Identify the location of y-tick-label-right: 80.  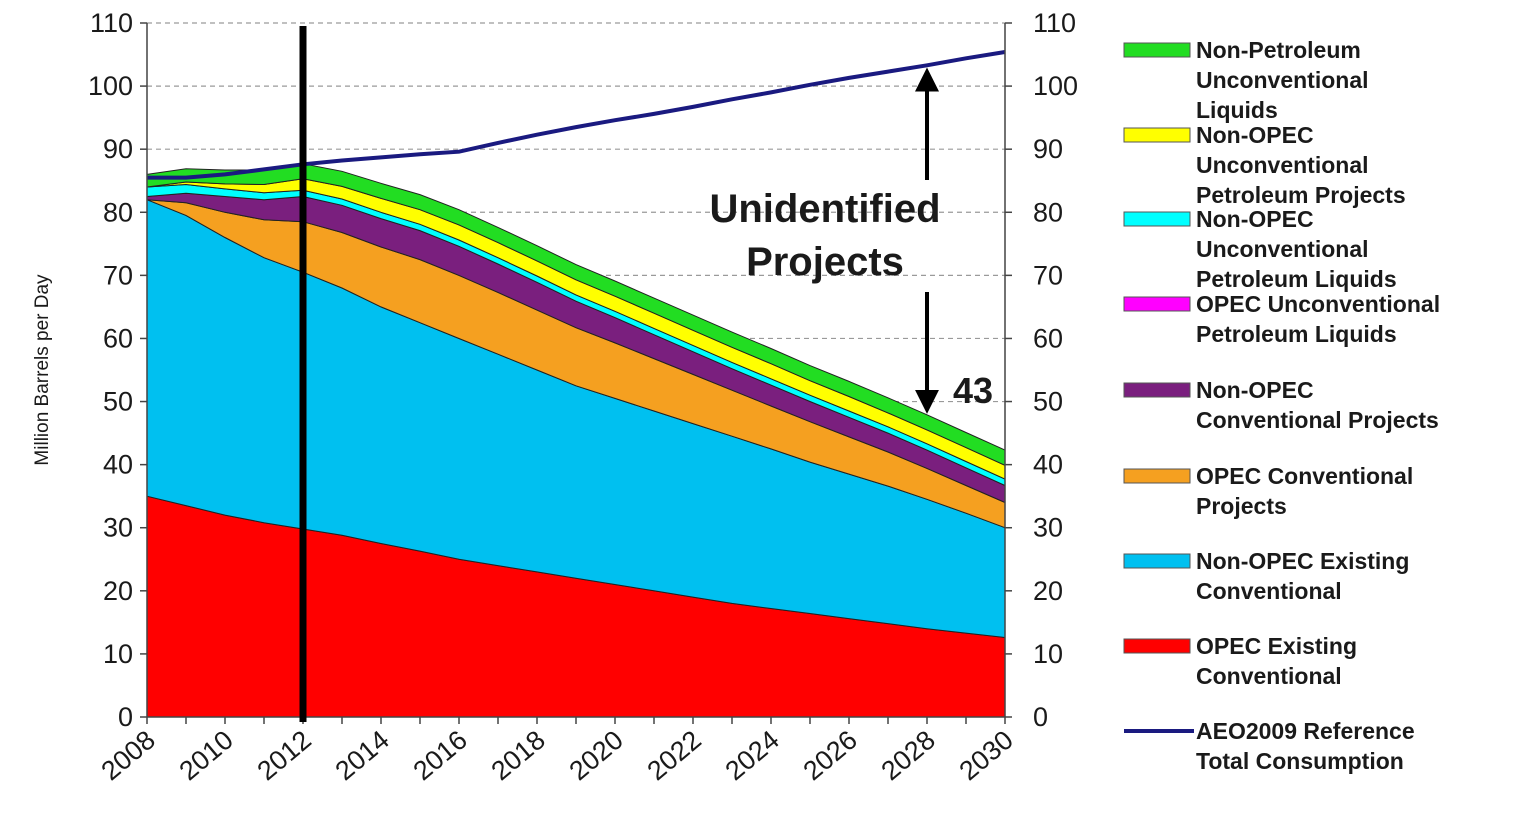
(1048, 212).